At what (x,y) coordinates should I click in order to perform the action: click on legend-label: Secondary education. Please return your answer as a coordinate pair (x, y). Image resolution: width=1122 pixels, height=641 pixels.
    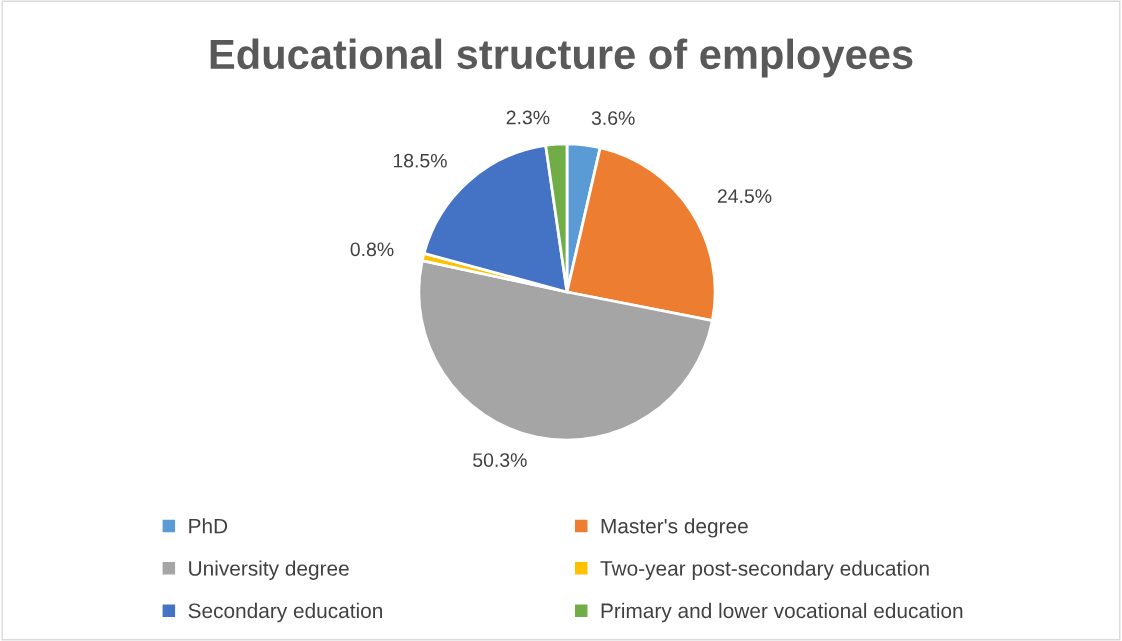
    Looking at the image, I should click on (285, 612).